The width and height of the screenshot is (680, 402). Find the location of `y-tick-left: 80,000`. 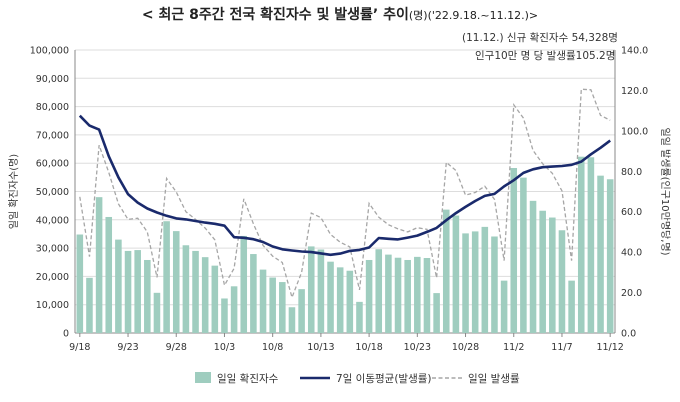

y-tick-left: 80,000 is located at coordinates (52, 107).